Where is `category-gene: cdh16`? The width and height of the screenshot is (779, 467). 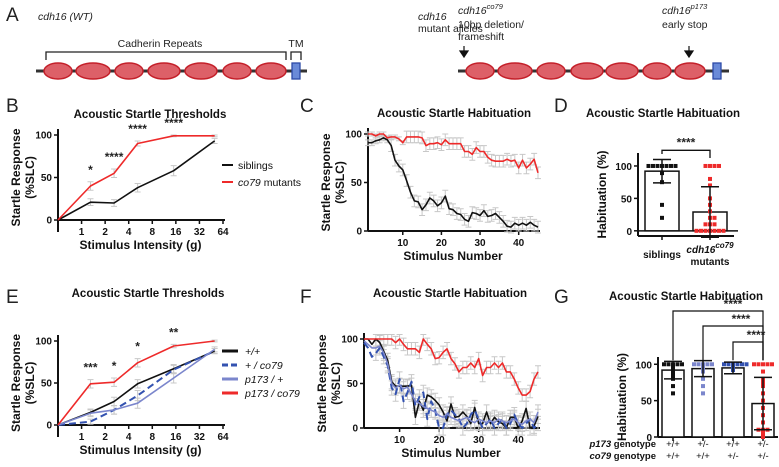 category-gene: cdh16 is located at coordinates (700, 250).